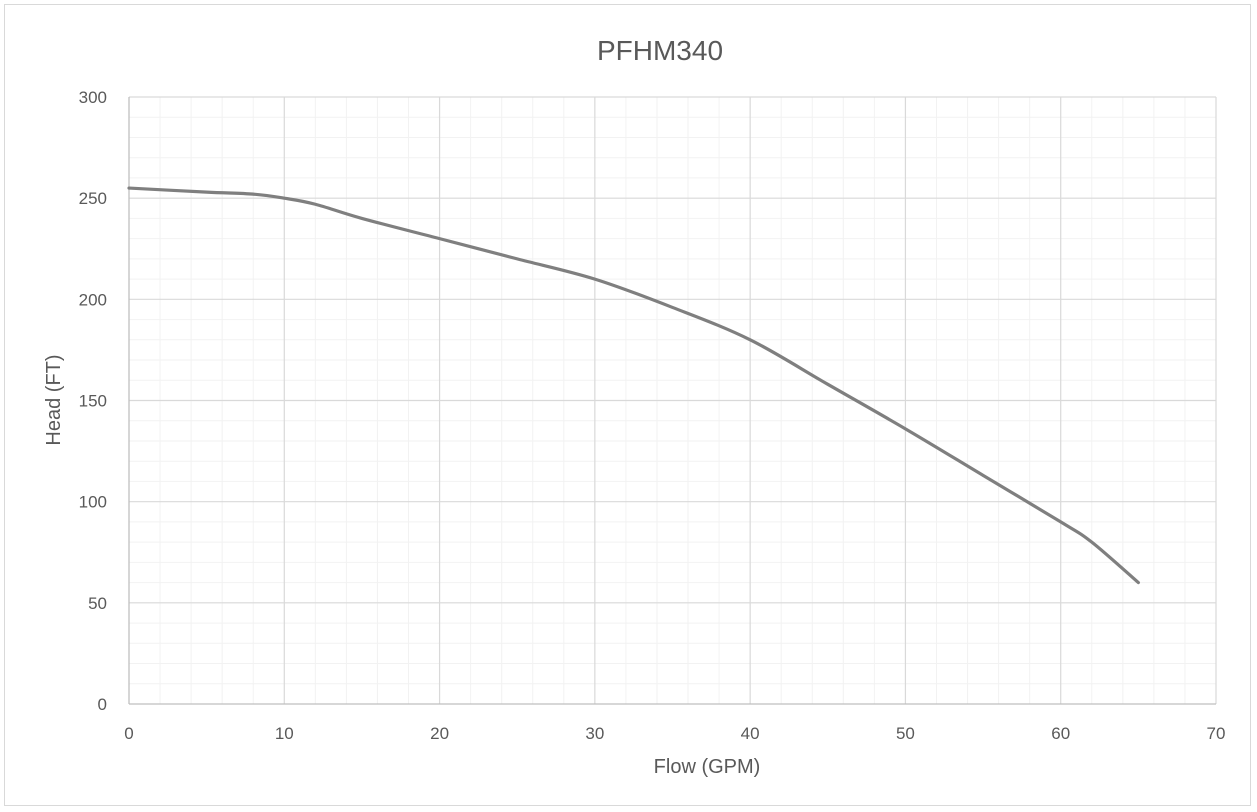 This screenshot has width=1257, height=812. I want to click on y-tick-label: 50, so click(97, 603).